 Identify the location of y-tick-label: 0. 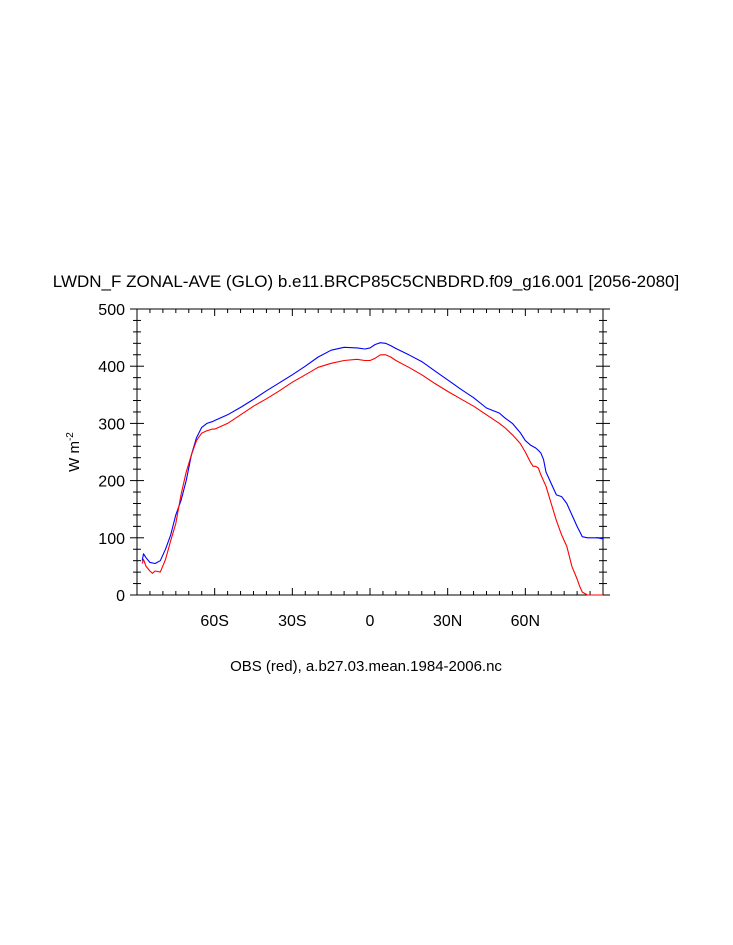
(120, 596).